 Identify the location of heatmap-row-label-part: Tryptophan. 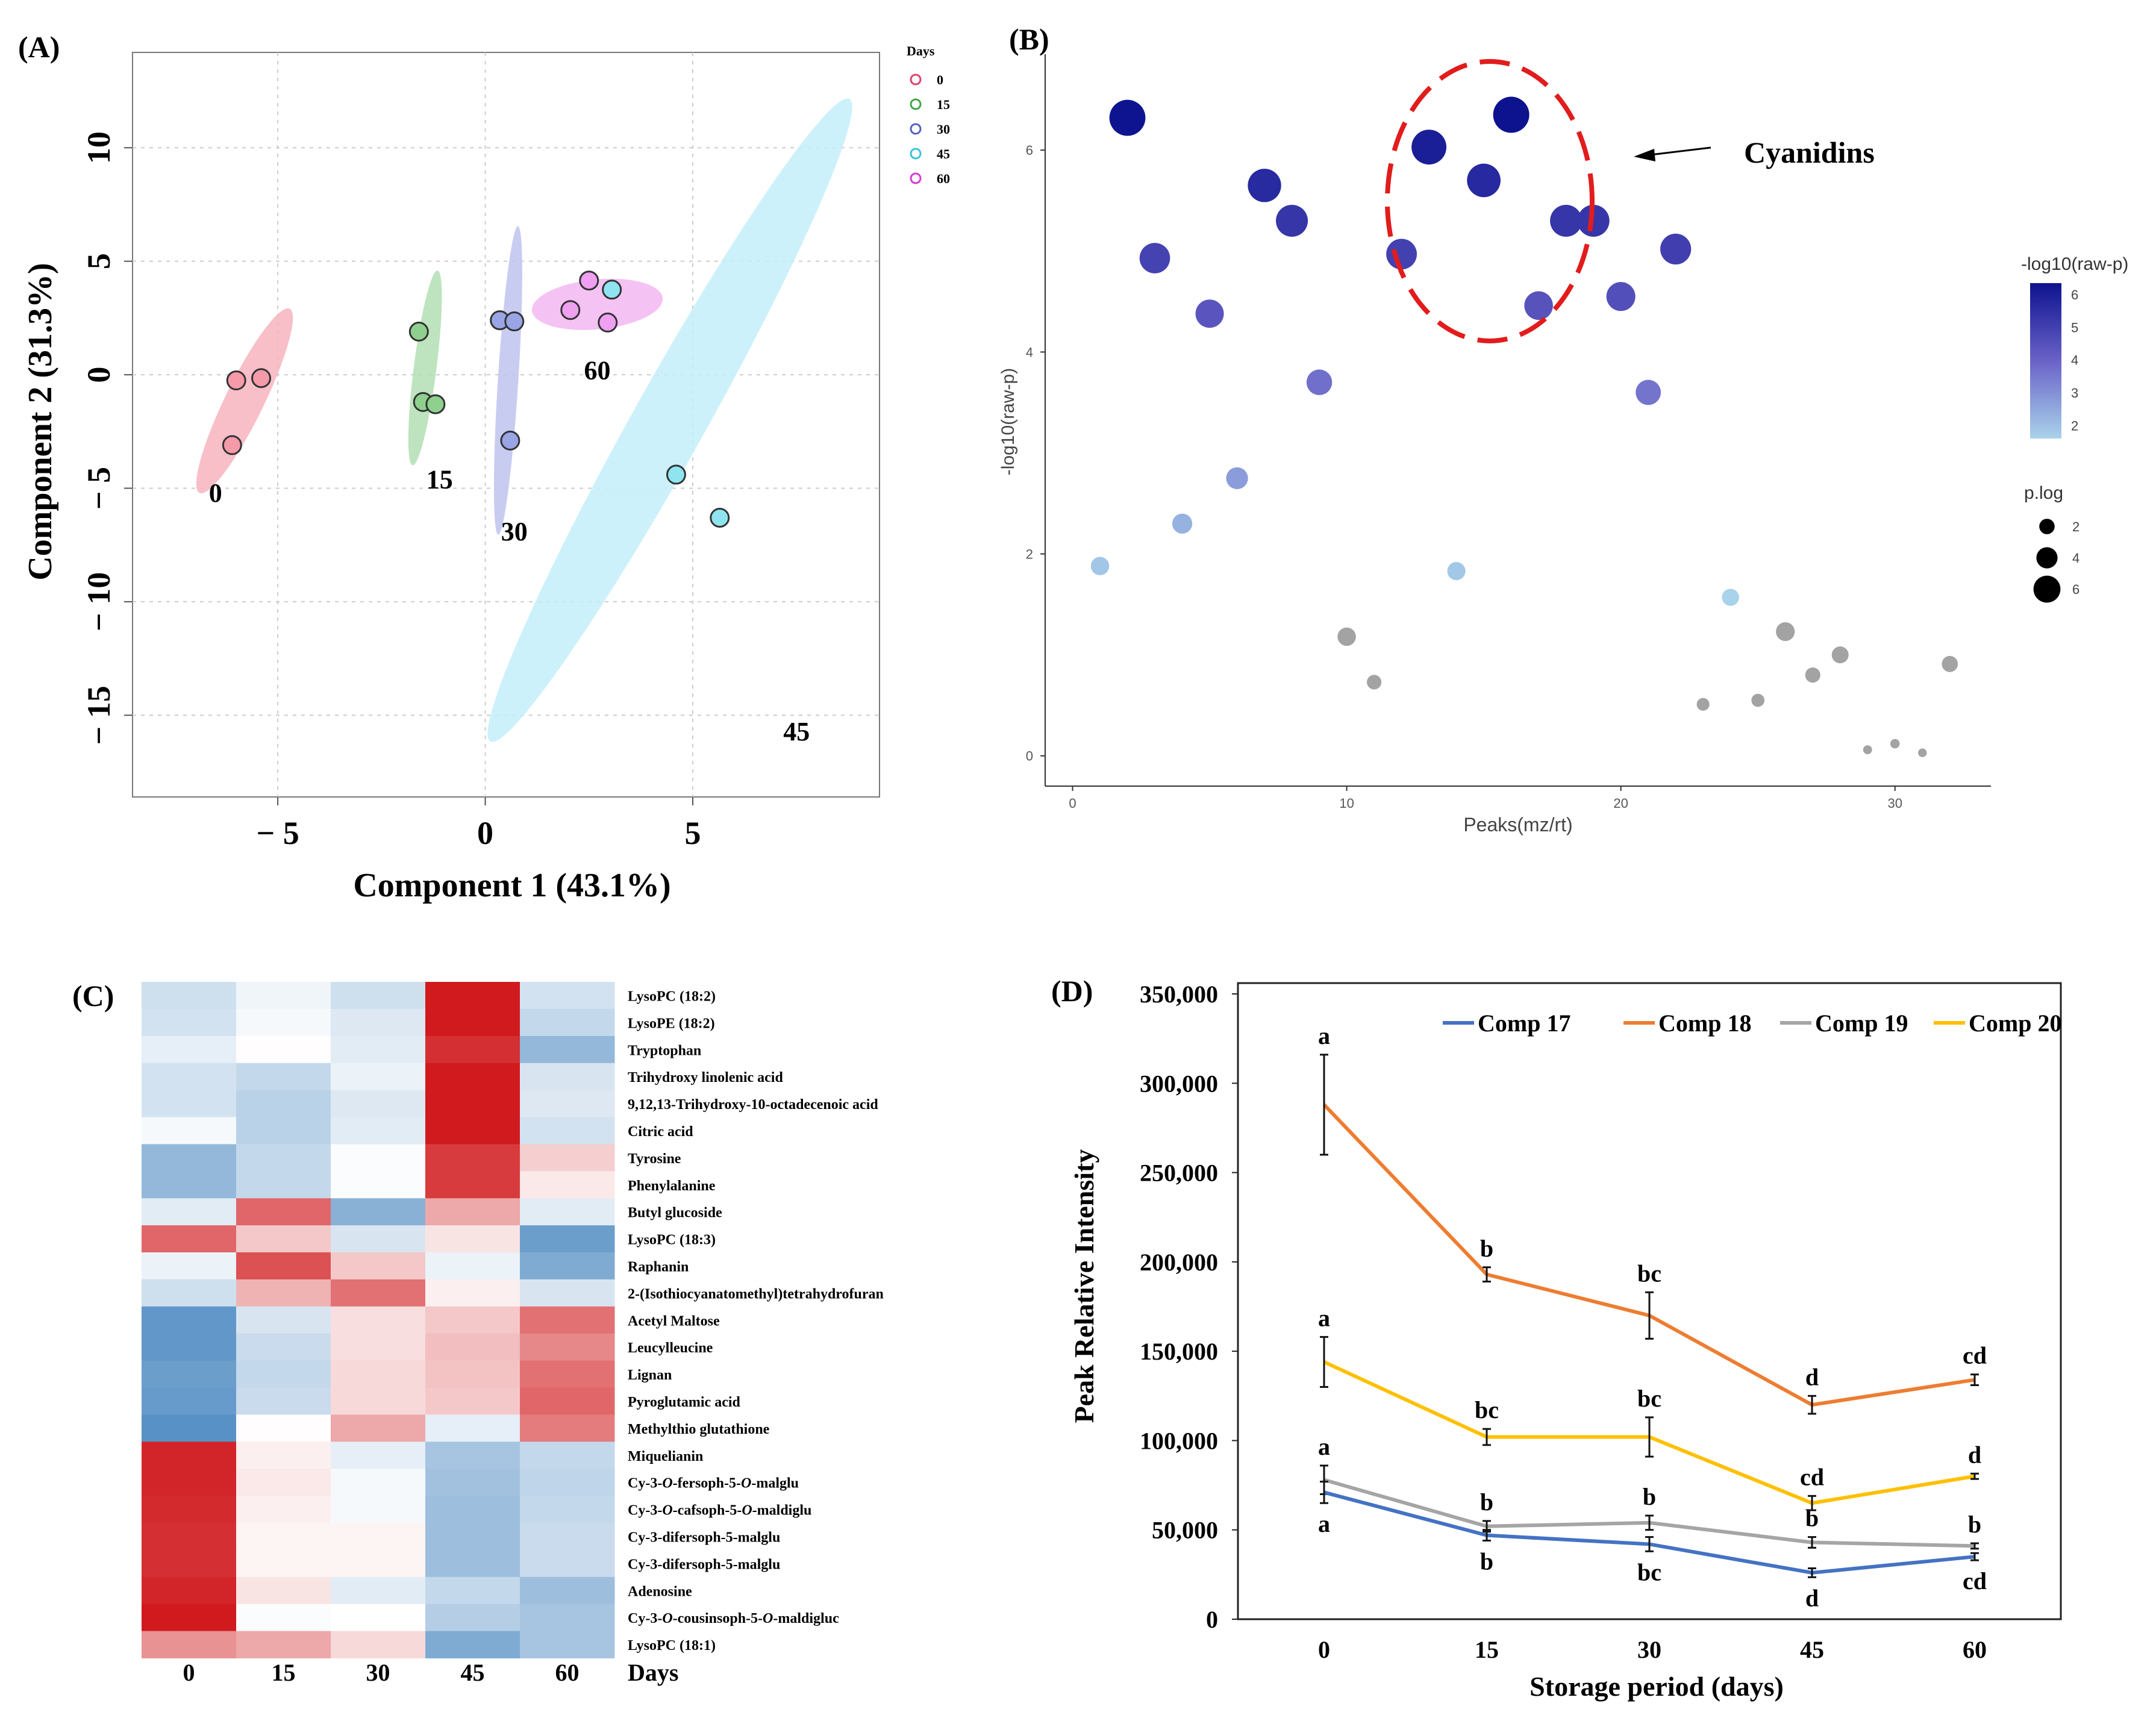
(664, 1050).